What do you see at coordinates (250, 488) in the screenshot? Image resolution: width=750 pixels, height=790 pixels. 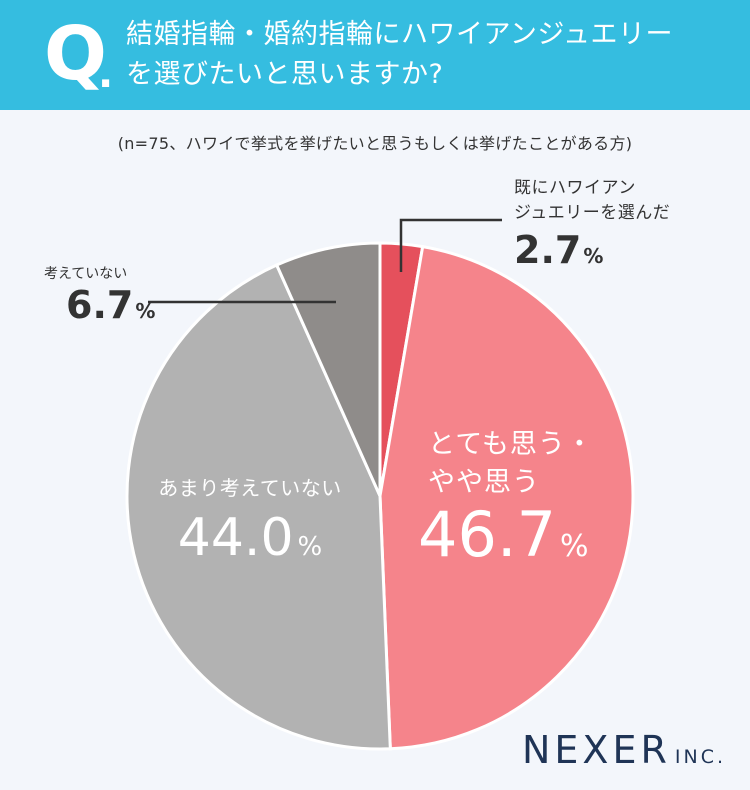 I see `slice-label-not-much: あまり考えていない` at bounding box center [250, 488].